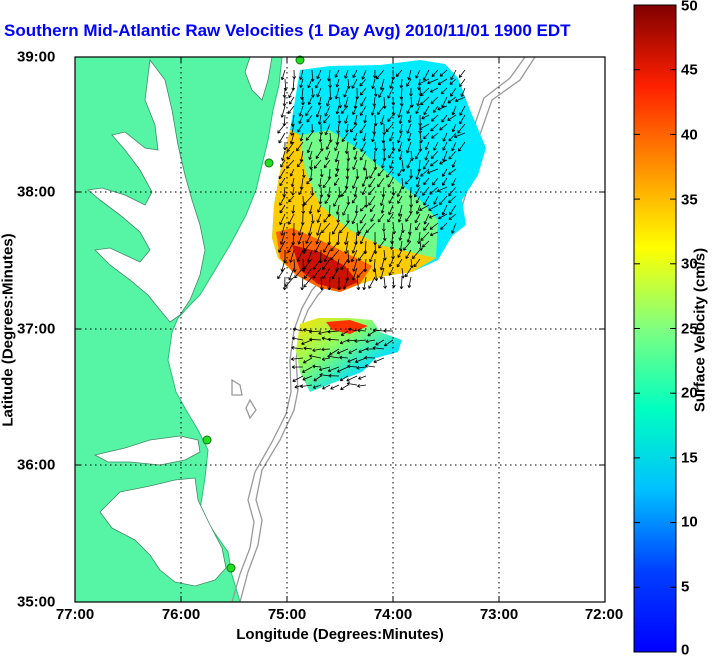  I want to click on albemarle-sound, so click(147, 450).